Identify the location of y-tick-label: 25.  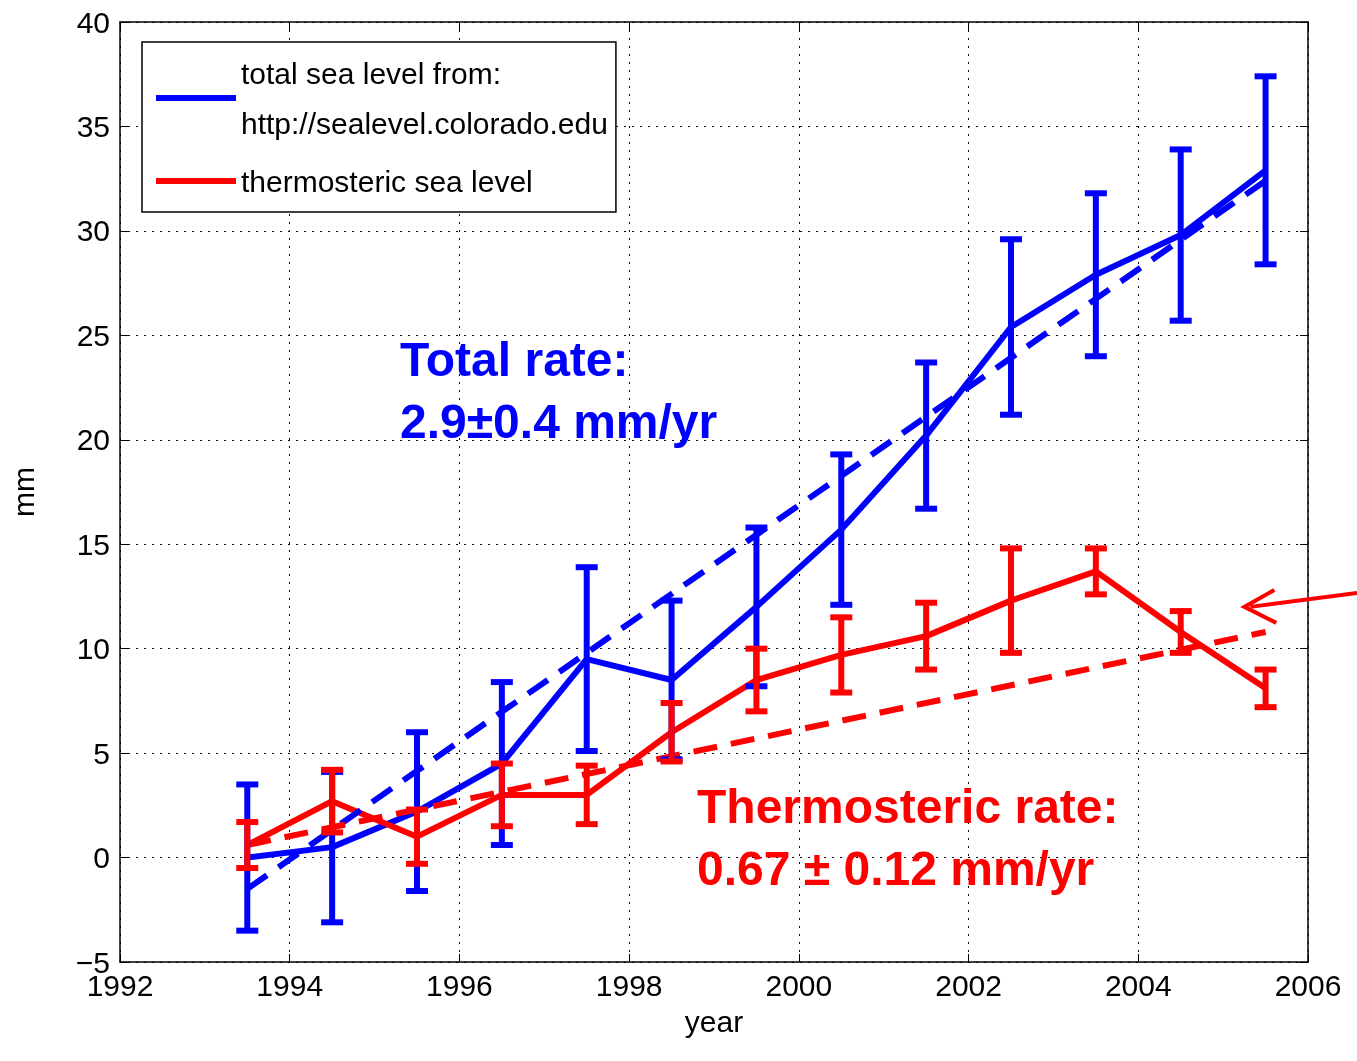
(93, 335).